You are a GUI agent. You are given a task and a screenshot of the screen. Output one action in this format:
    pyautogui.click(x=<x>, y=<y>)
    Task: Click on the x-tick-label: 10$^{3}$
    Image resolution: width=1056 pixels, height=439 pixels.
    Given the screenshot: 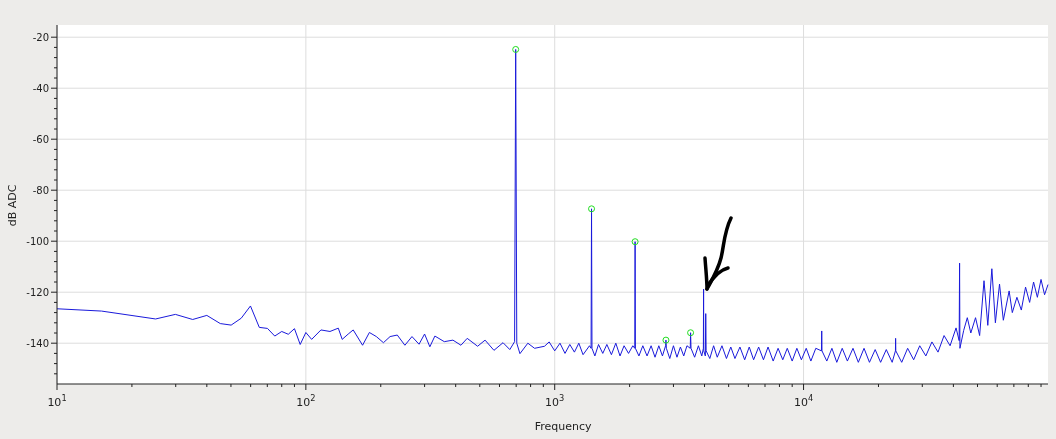 What is the action you would take?
    pyautogui.click(x=555, y=401)
    